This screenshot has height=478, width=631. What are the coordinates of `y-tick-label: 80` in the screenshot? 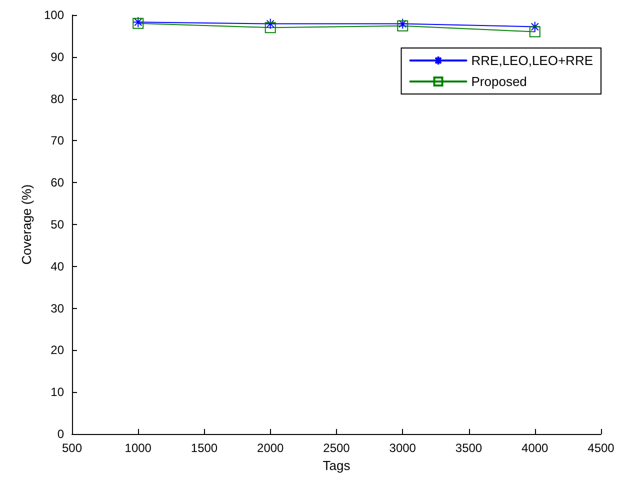 It's located at (57, 99).